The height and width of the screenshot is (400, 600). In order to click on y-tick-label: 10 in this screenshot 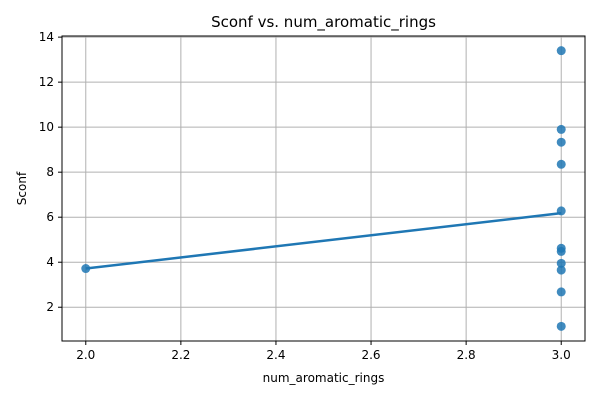, I will do `click(46, 127)`.